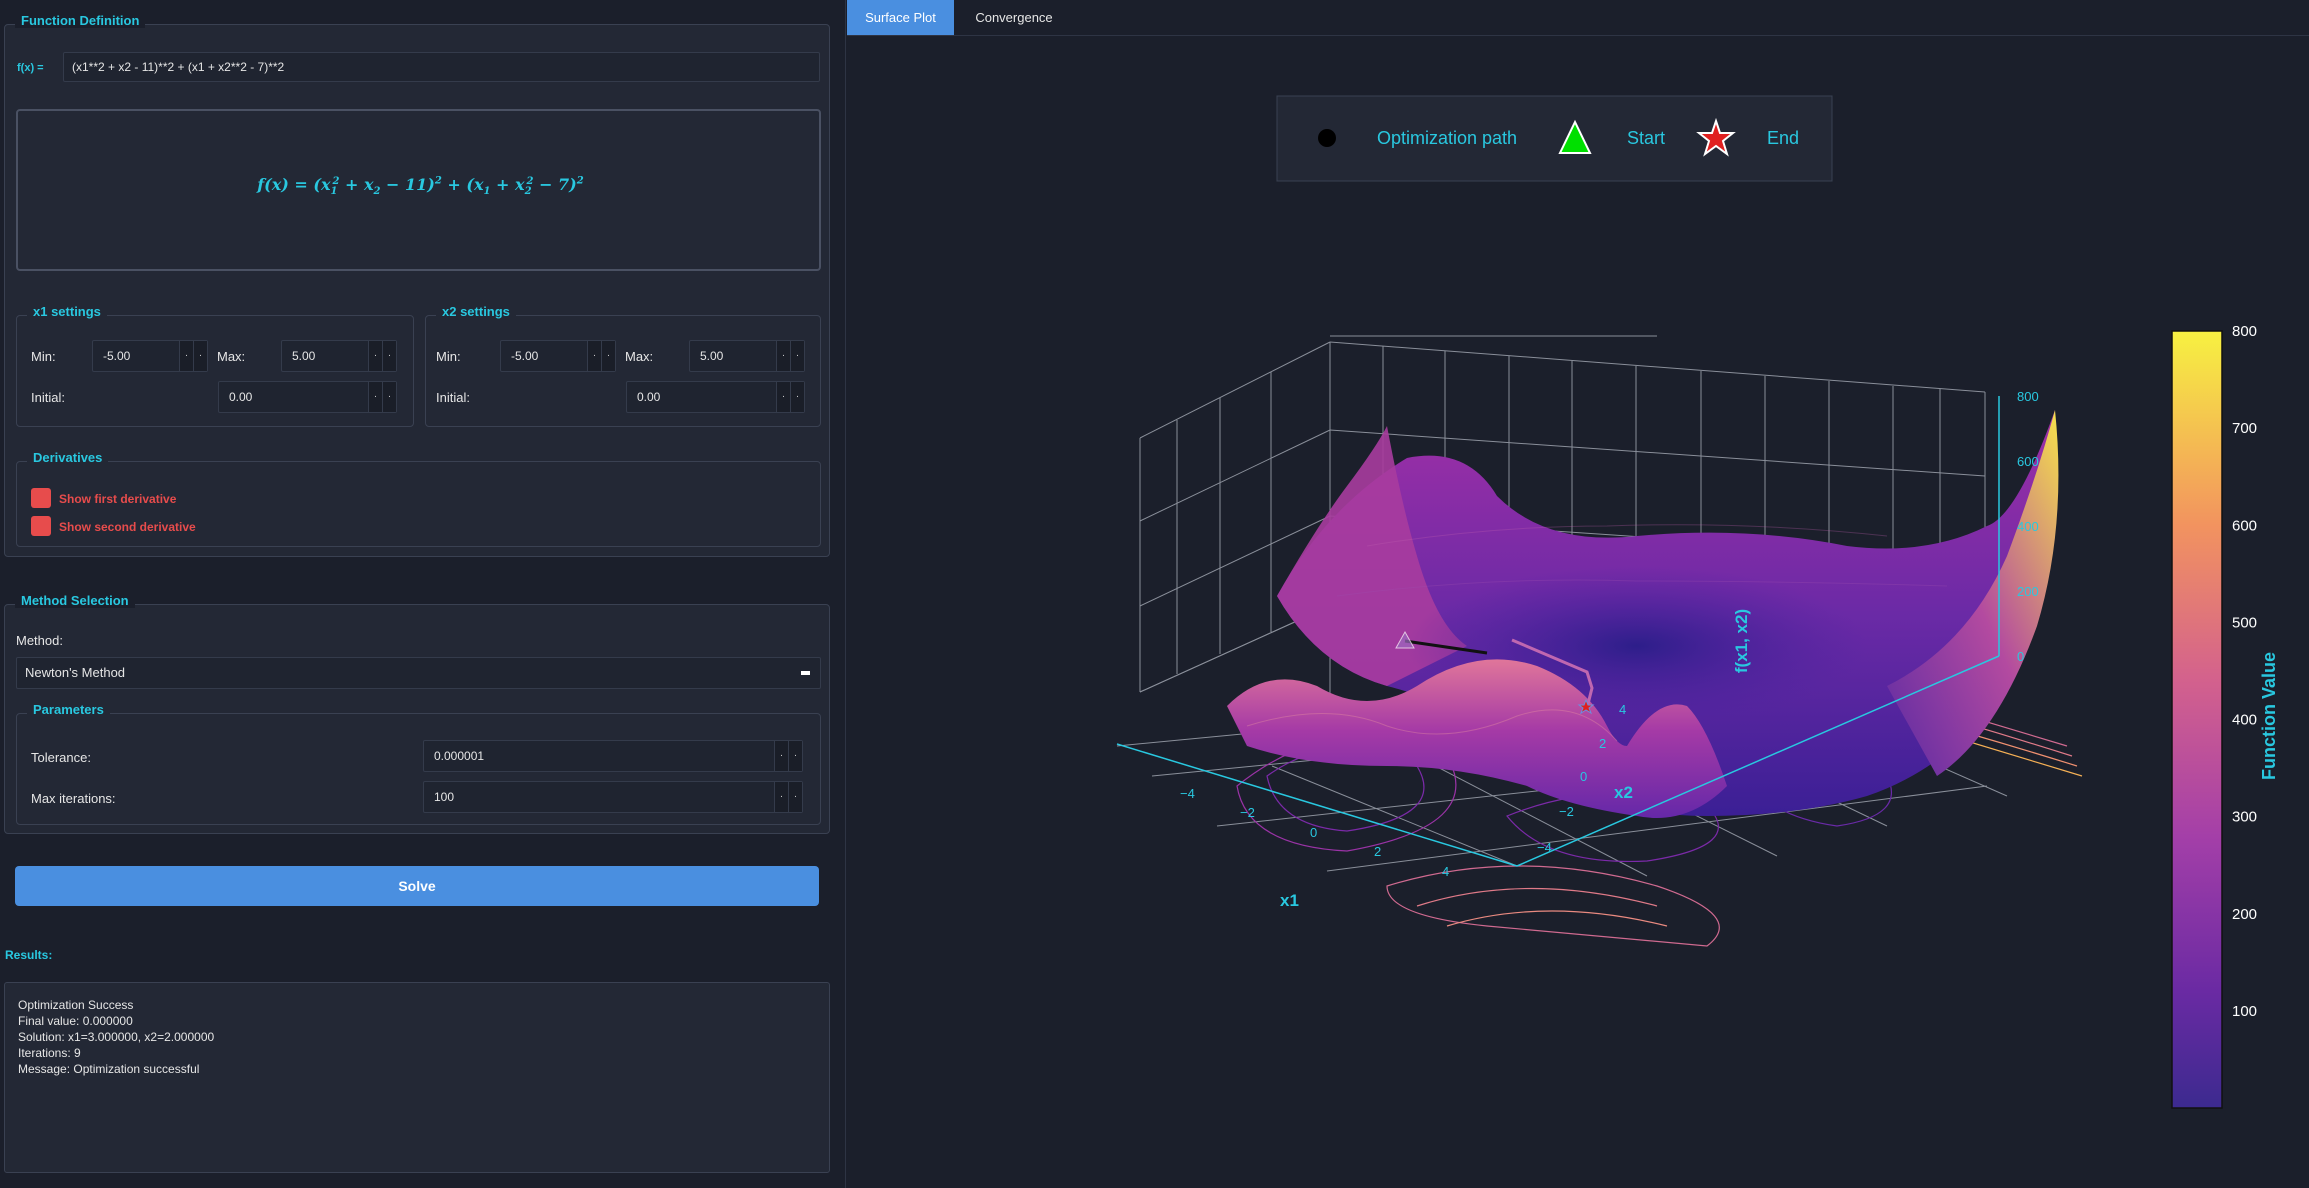  I want to click on x1-max-spinbox: 5.00 · ·, so click(339, 356).